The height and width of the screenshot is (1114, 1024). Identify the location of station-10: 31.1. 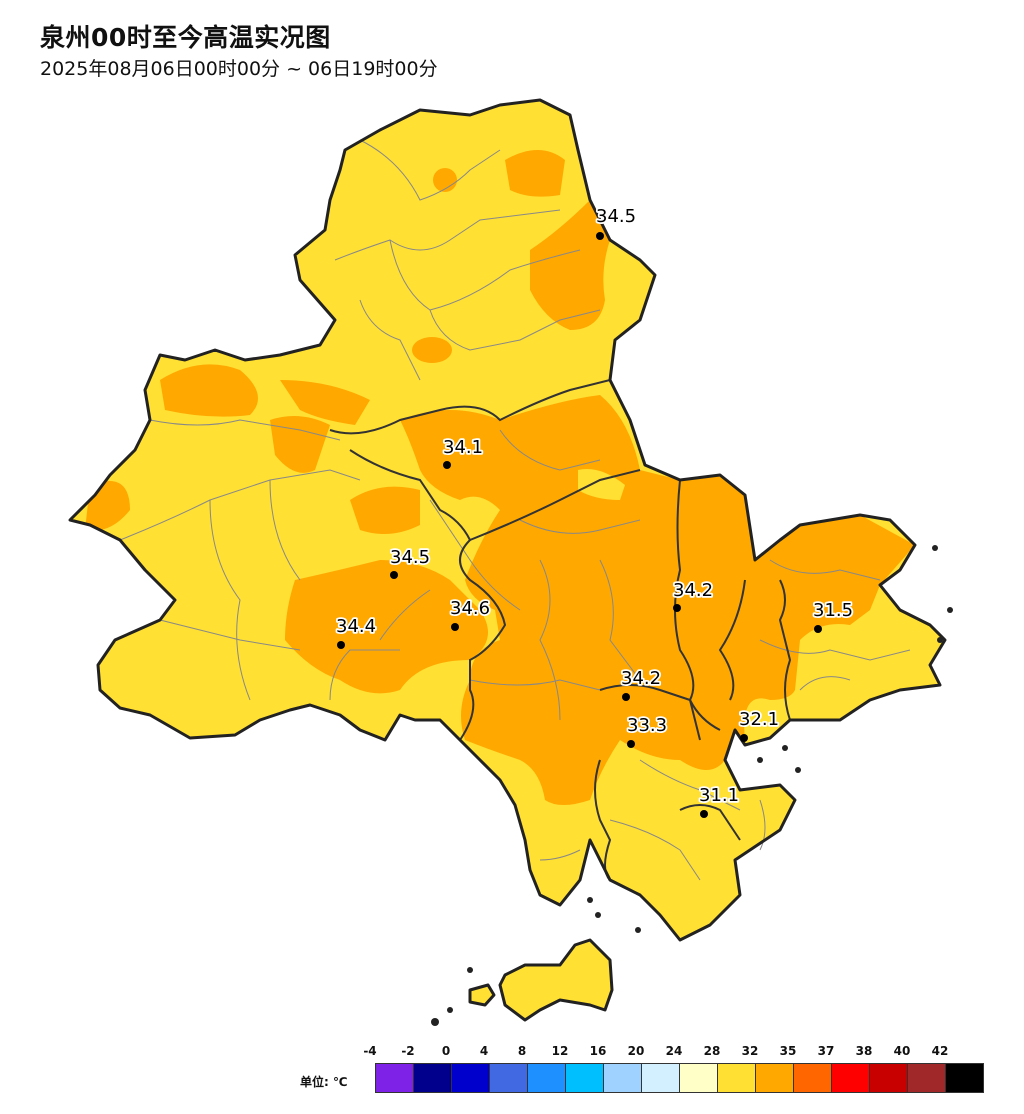
(719, 800).